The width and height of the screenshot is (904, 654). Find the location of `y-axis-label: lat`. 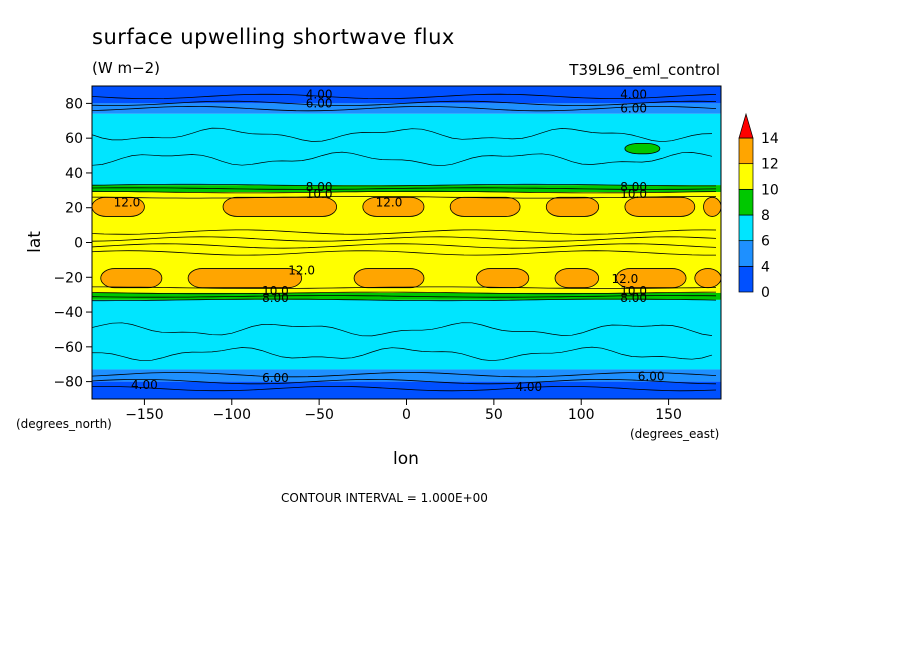

y-axis-label: lat is located at coordinates (35, 242).